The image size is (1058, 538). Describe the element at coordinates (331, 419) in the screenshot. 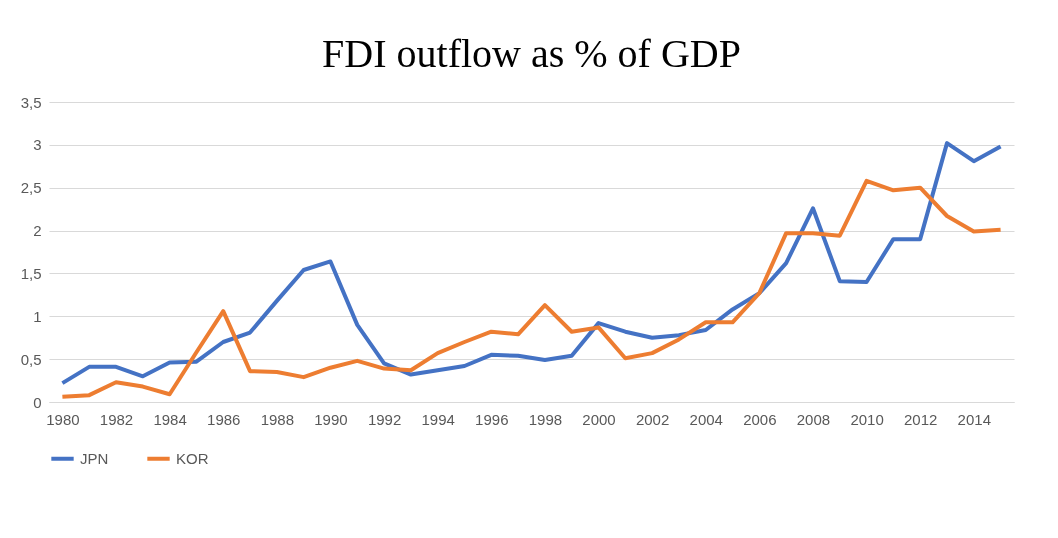

I see `x-tick-label: 1990` at that location.